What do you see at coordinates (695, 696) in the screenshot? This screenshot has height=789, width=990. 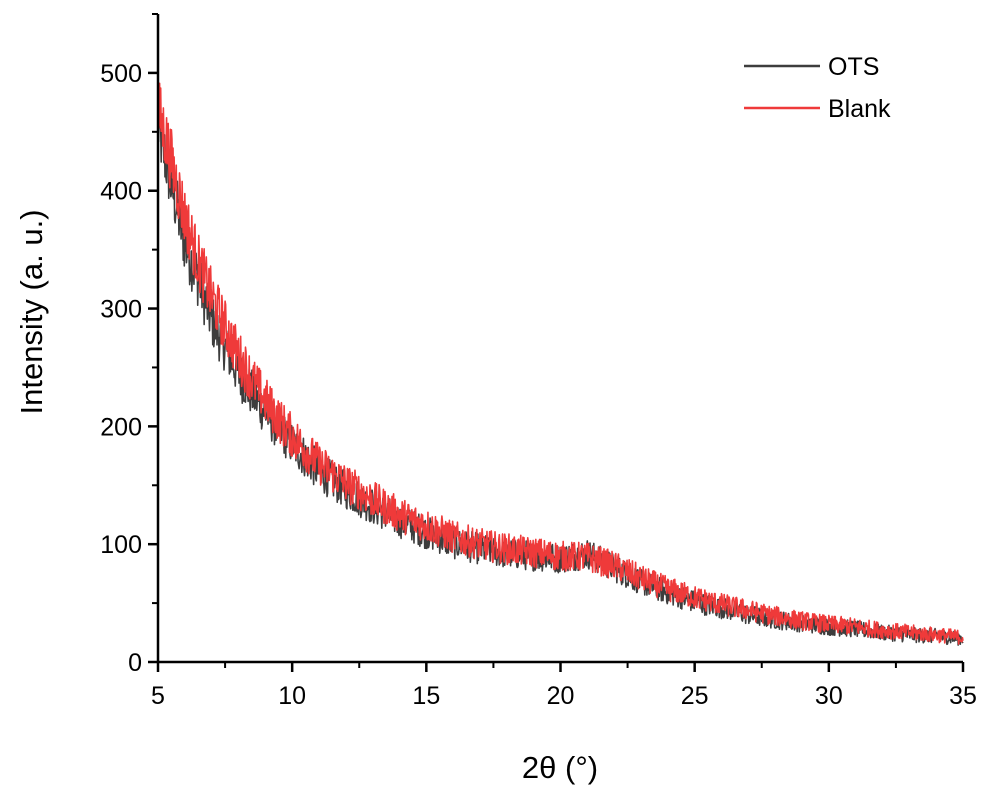 I see `x-tick-label: 25` at bounding box center [695, 696].